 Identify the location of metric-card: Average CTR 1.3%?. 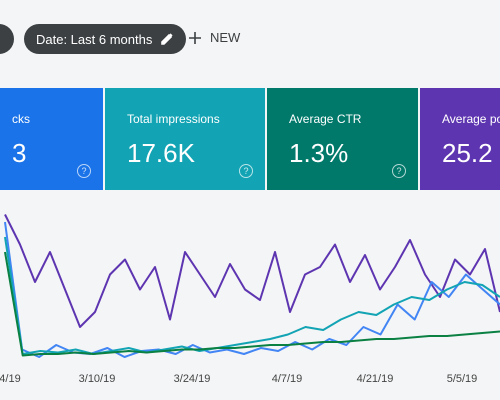
(342, 139).